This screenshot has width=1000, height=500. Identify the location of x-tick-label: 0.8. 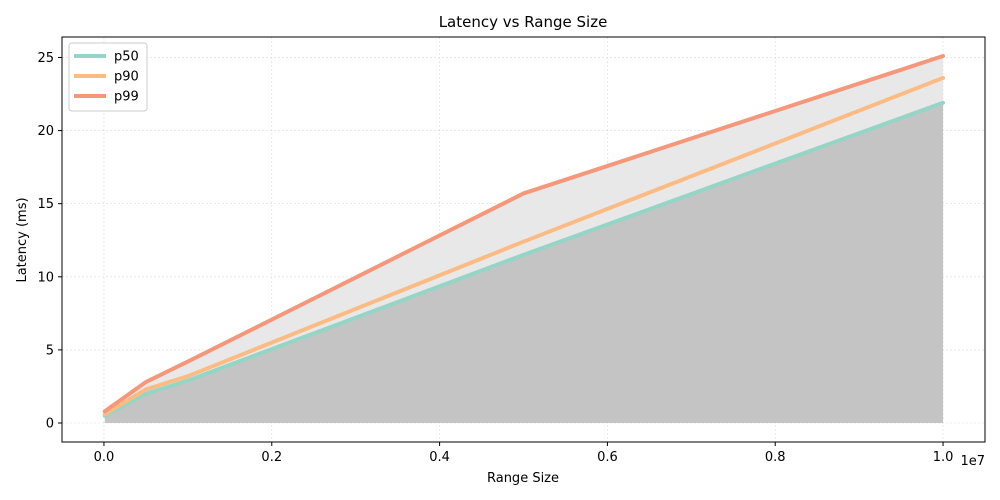
(775, 457).